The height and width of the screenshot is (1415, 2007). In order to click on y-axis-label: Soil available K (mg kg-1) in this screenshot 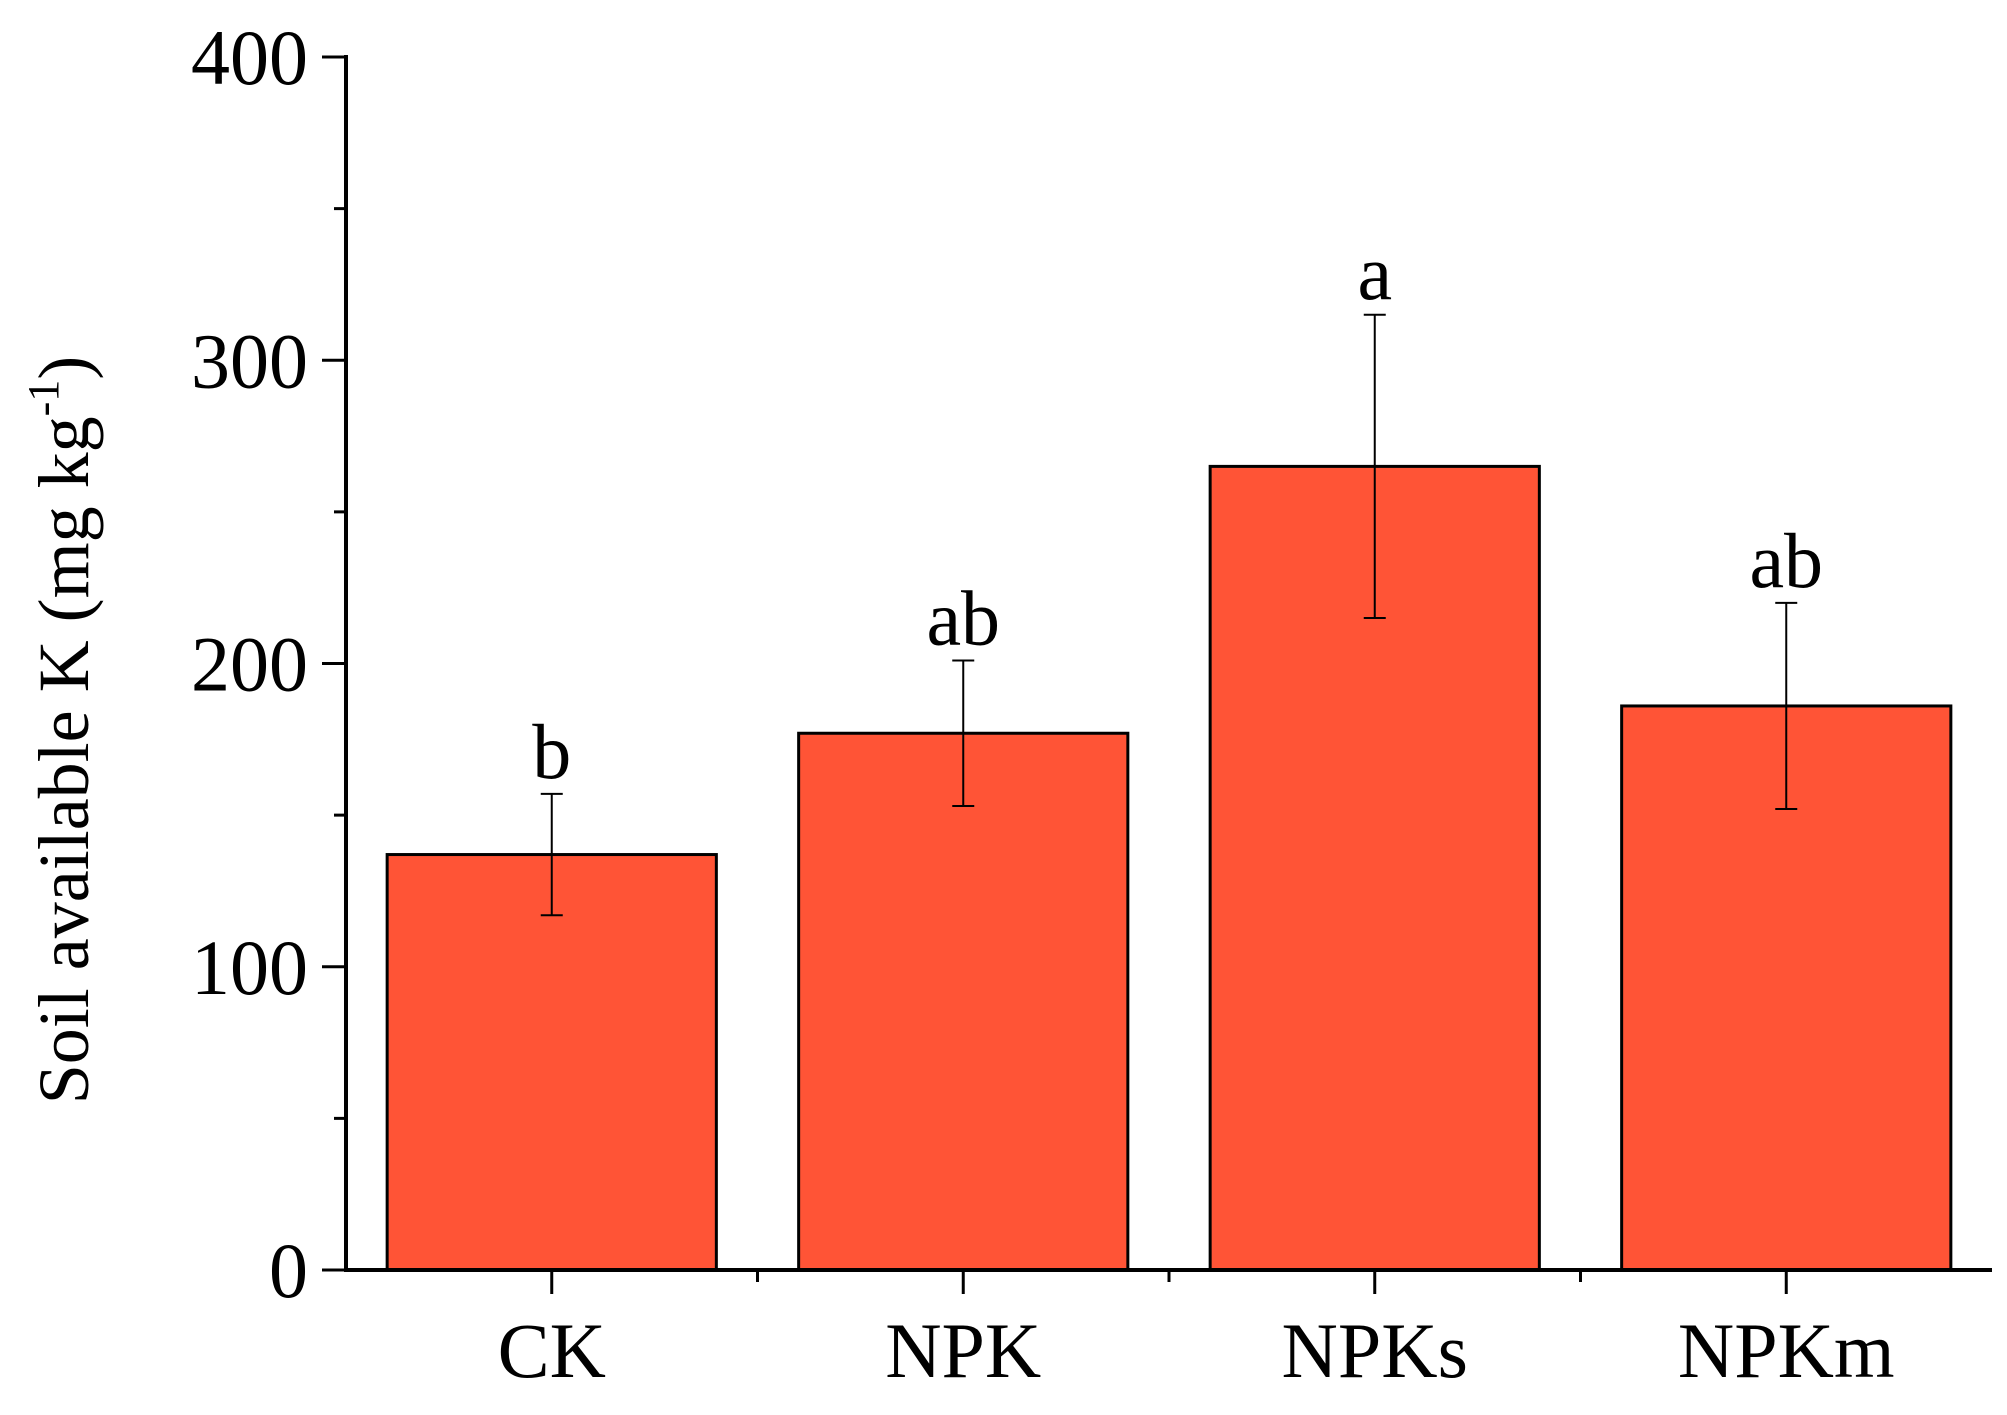, I will do `click(61, 730)`.